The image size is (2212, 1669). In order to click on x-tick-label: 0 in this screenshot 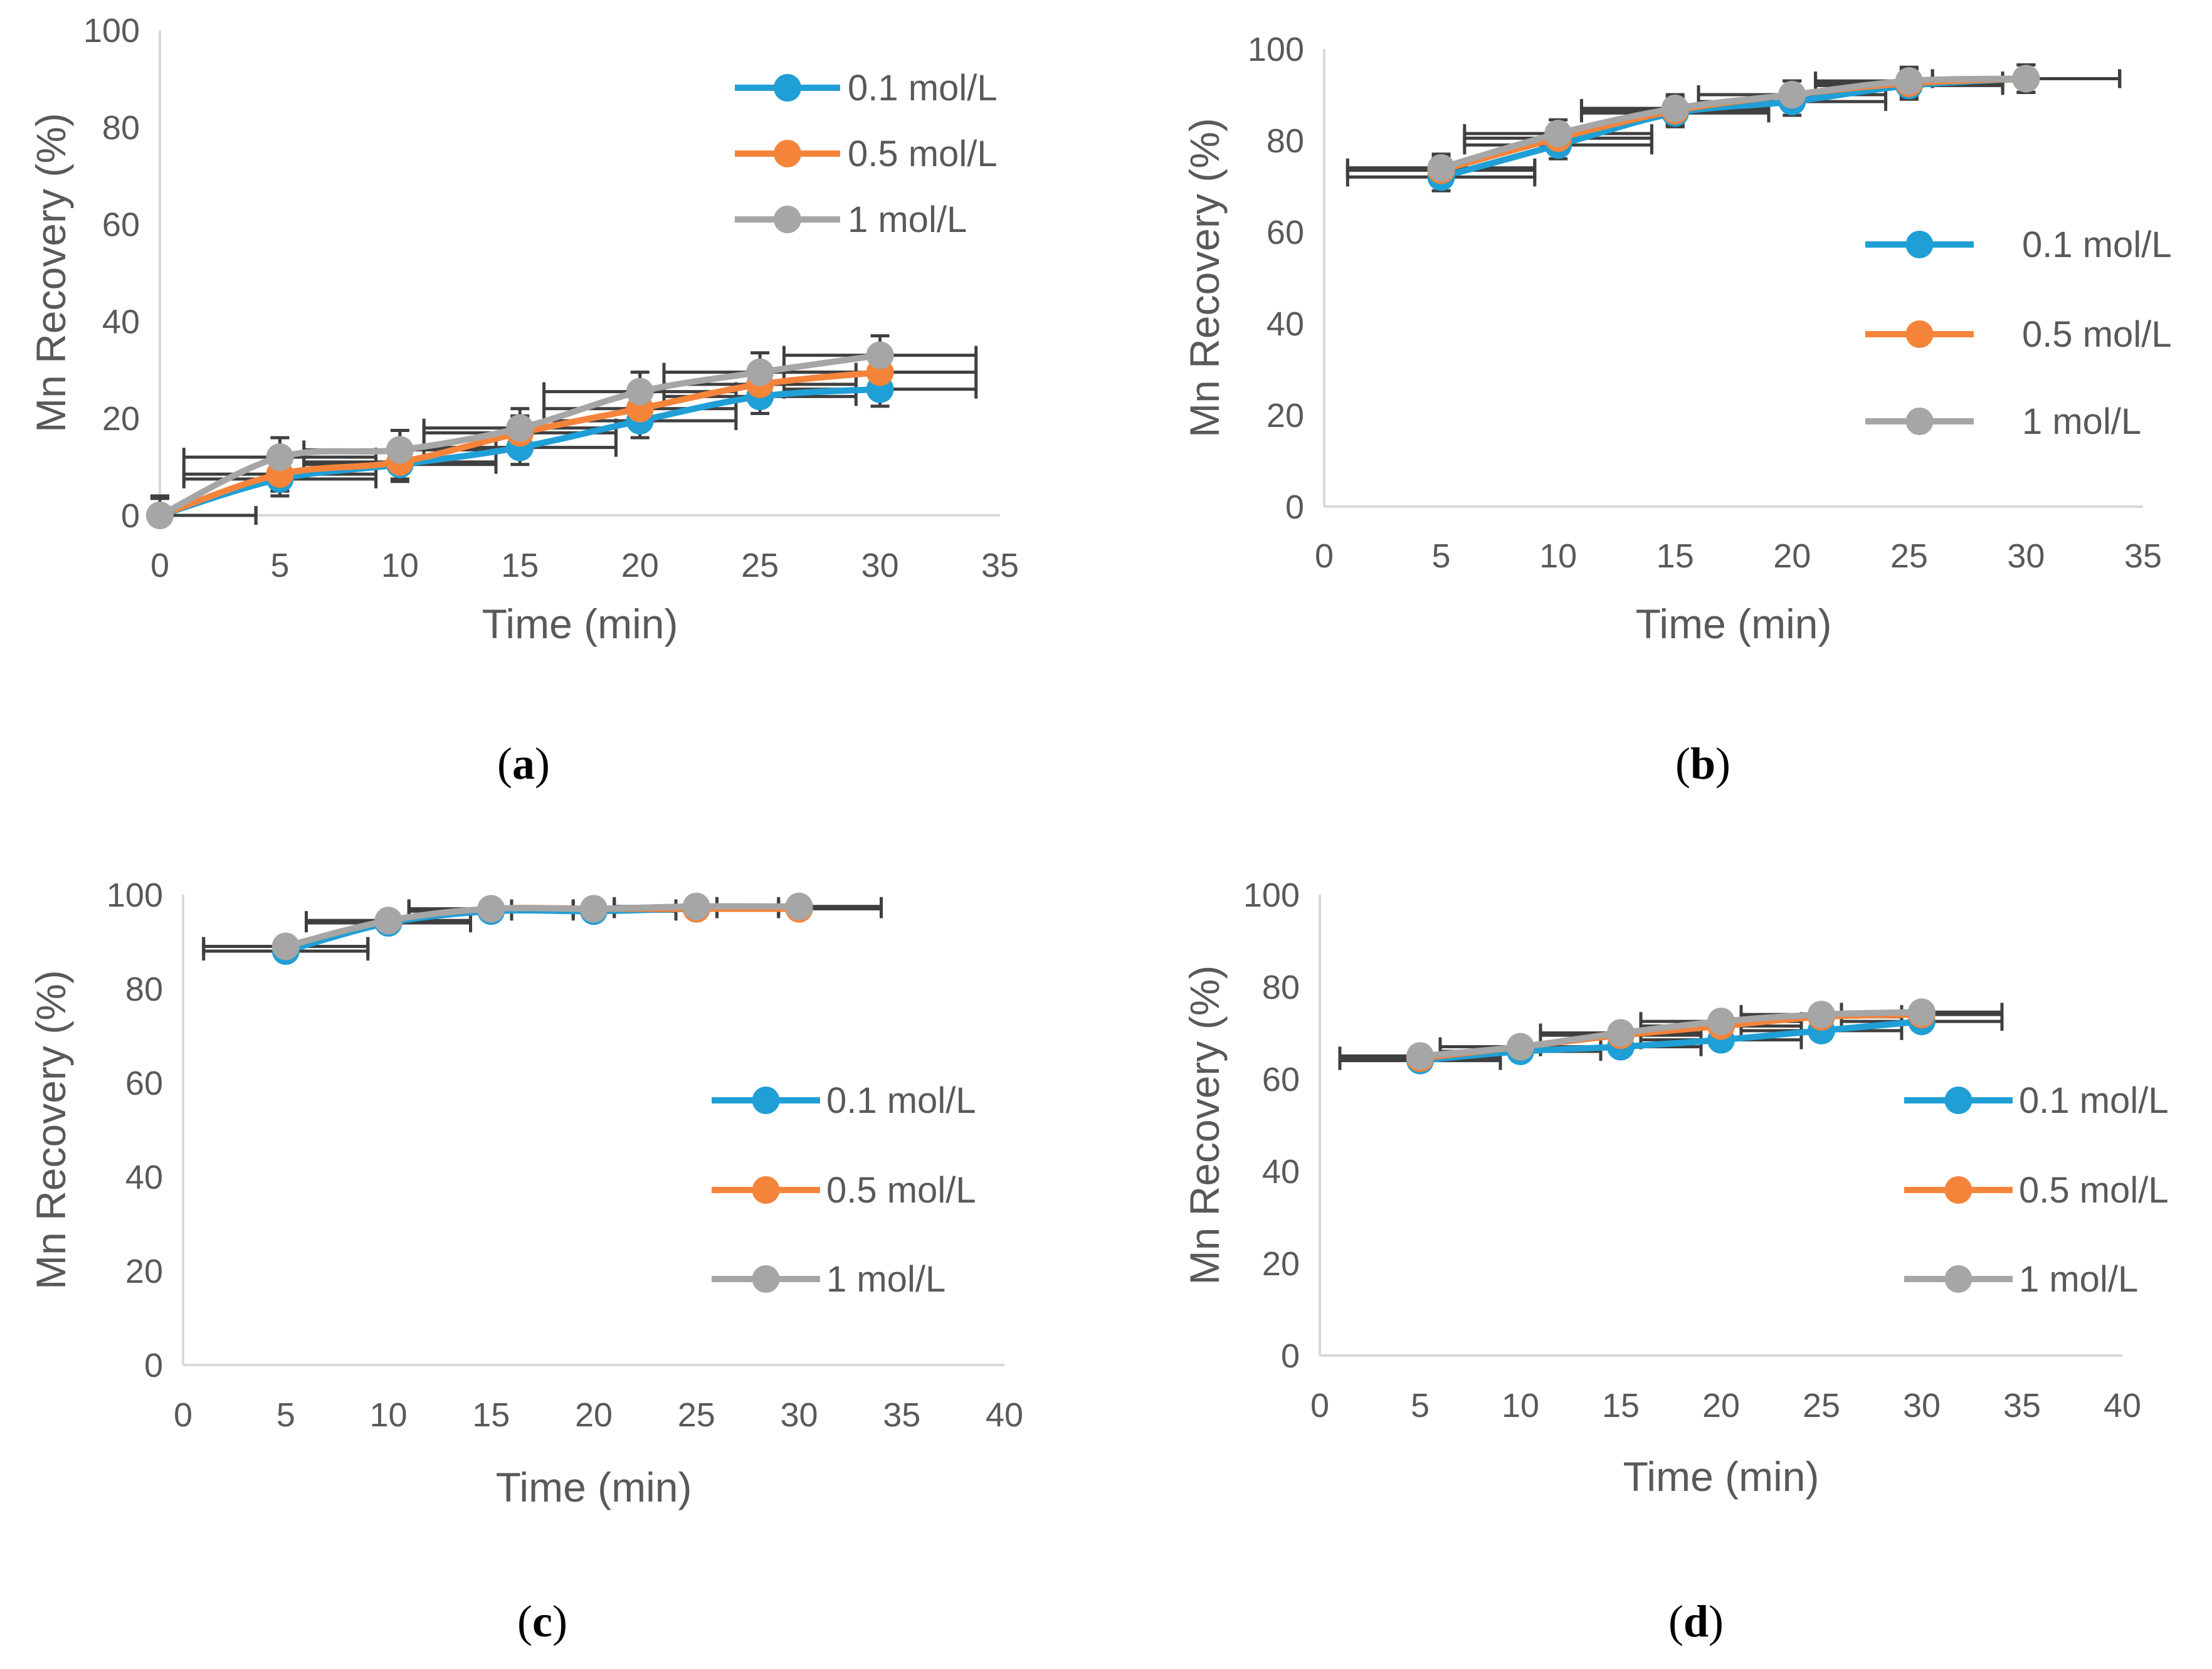, I will do `click(1324, 556)`.